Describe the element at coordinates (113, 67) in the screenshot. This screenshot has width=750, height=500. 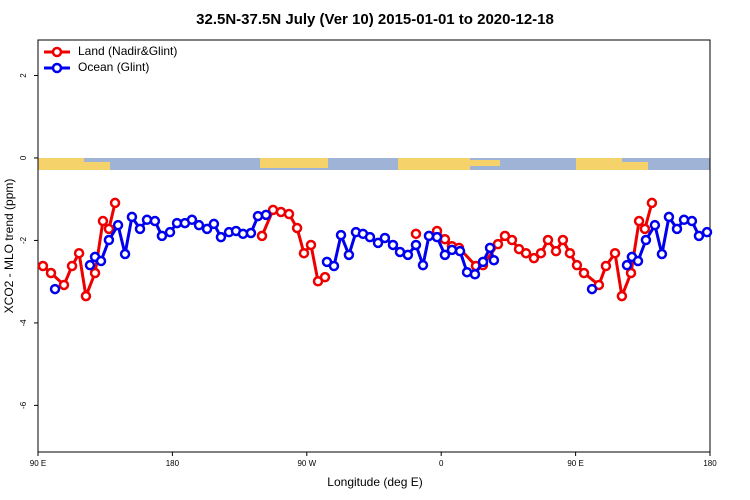
I see `legend-label: Ocean (Glint)` at that location.